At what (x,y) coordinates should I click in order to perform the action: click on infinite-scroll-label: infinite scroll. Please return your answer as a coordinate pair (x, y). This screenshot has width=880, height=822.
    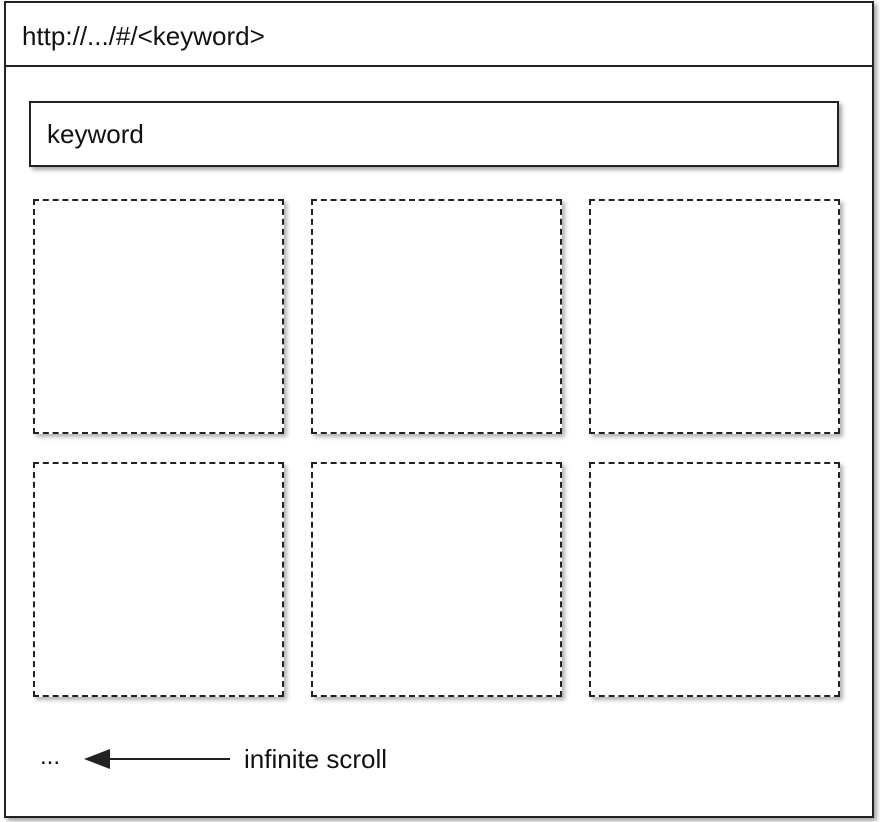
    Looking at the image, I should click on (316, 759).